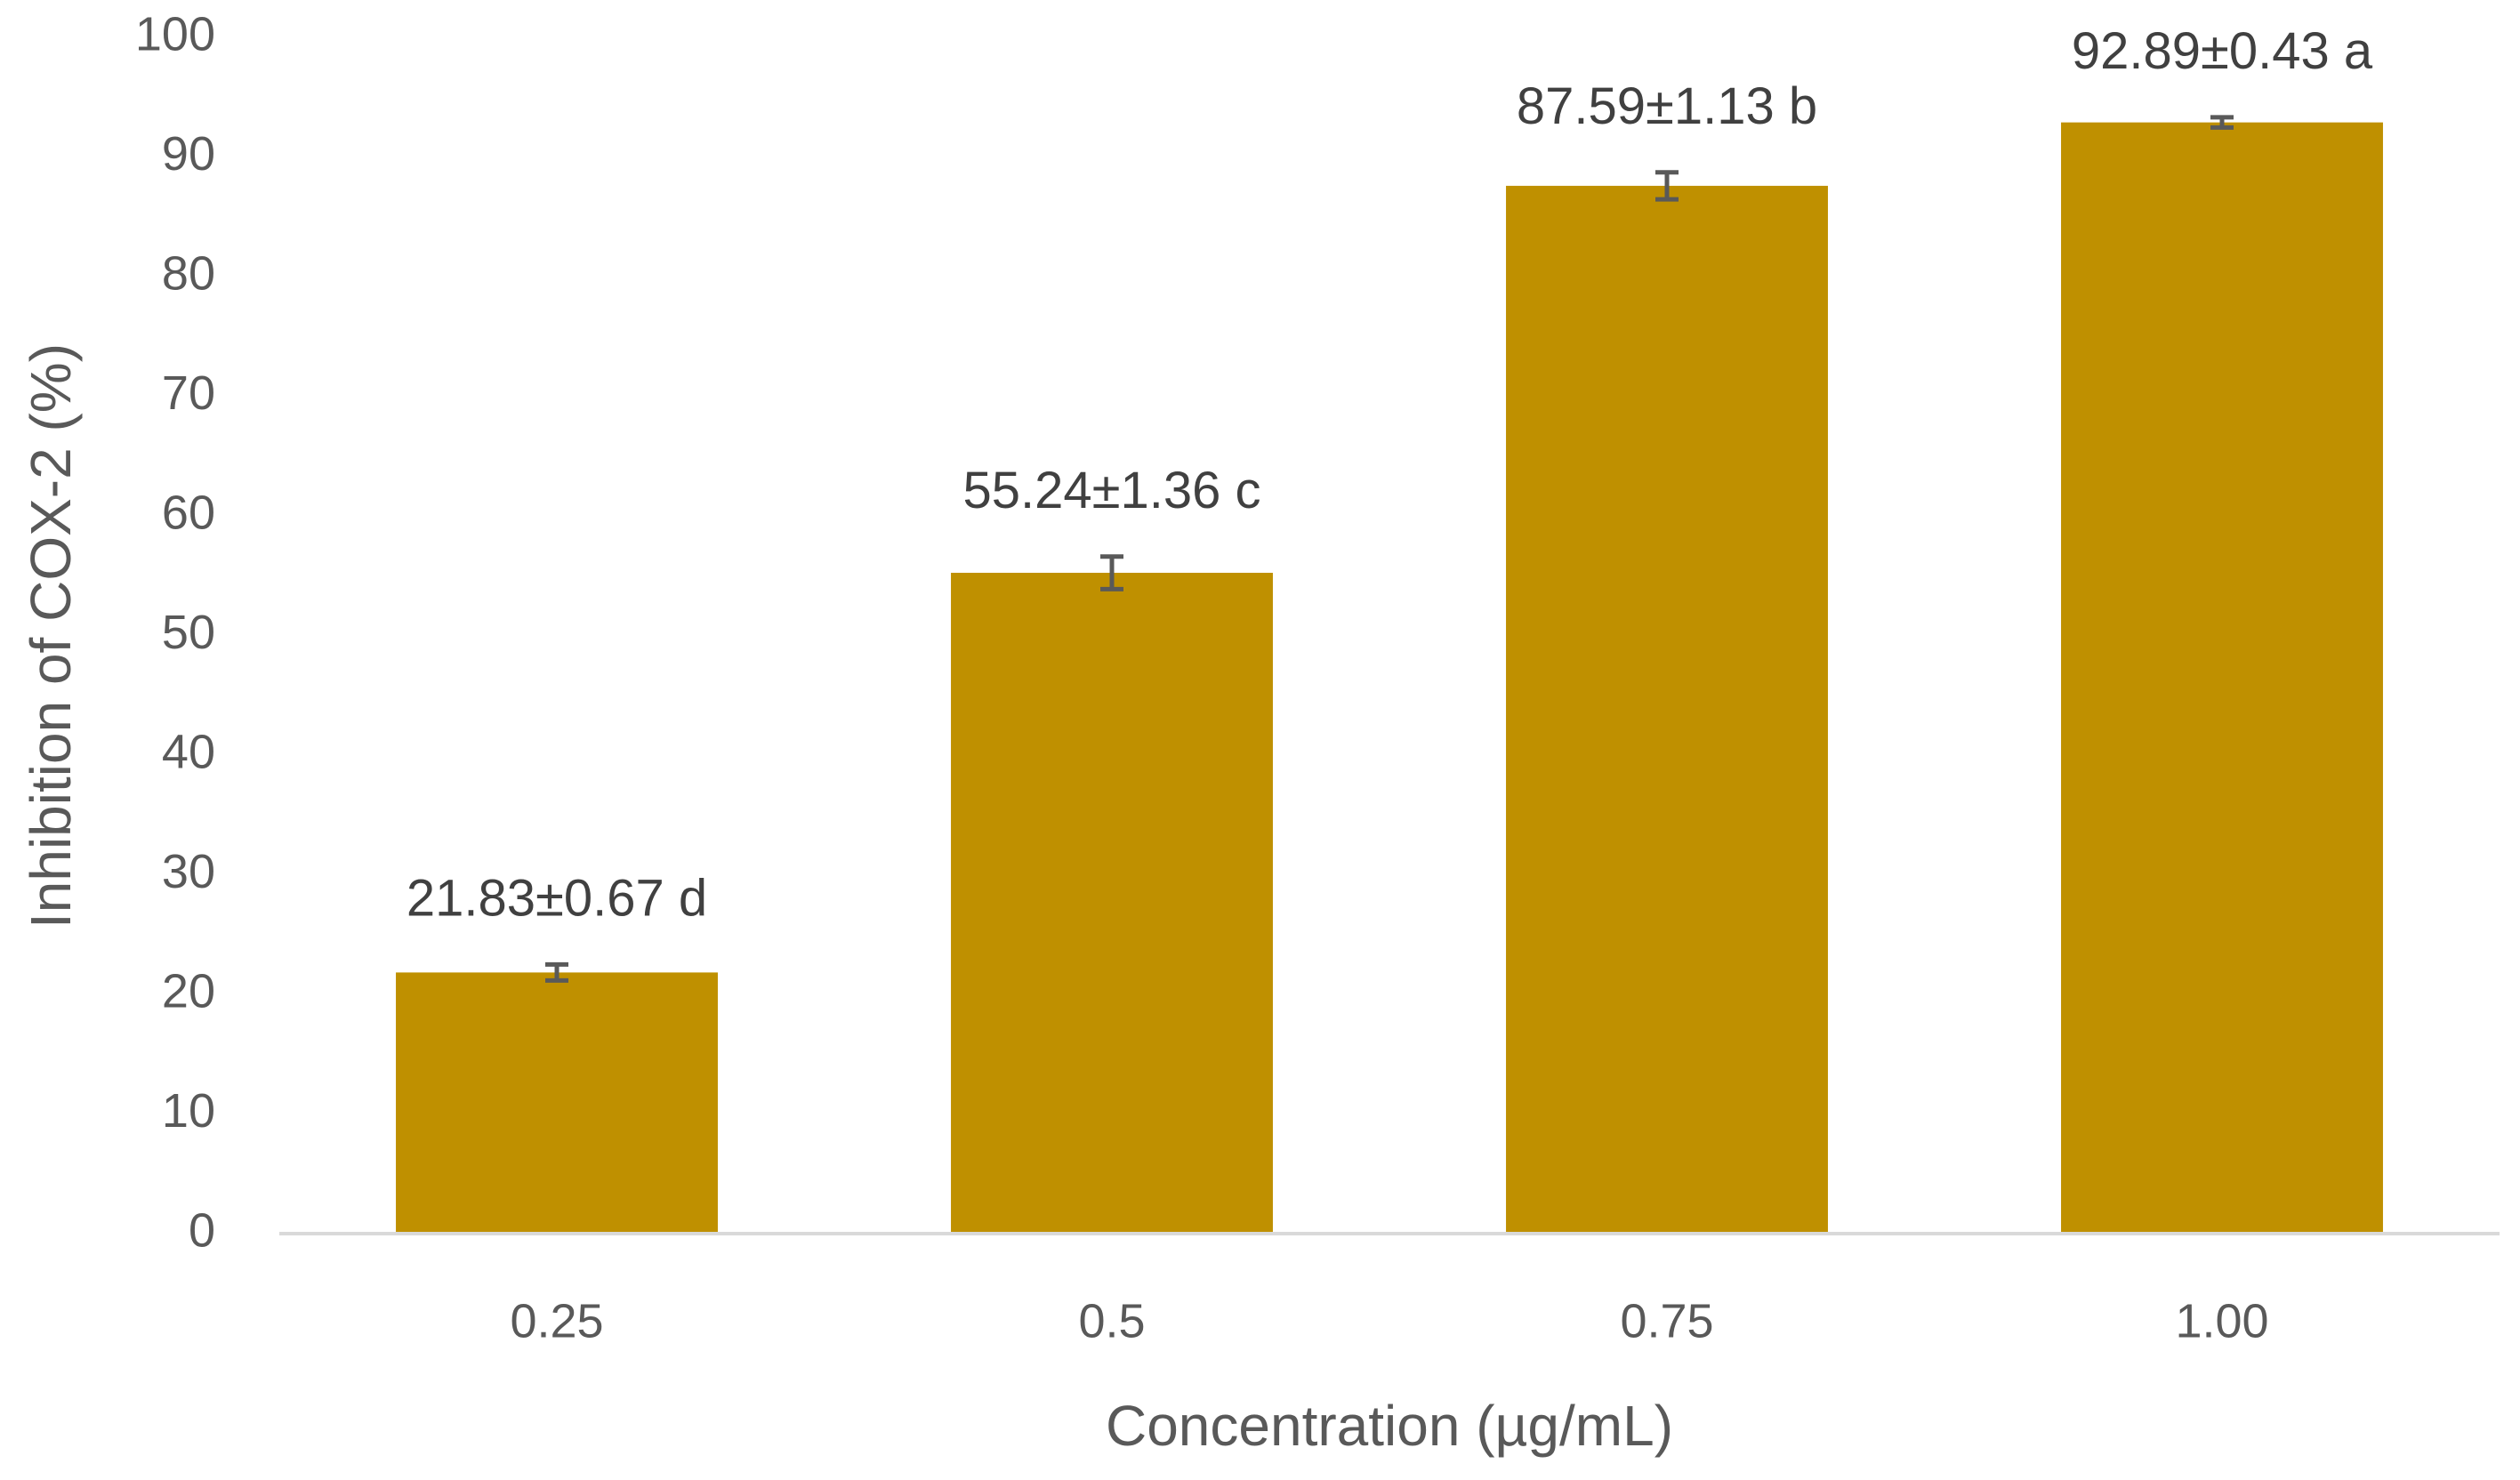  Describe the element at coordinates (188, 393) in the screenshot. I see `y-tick-label: 70` at that location.